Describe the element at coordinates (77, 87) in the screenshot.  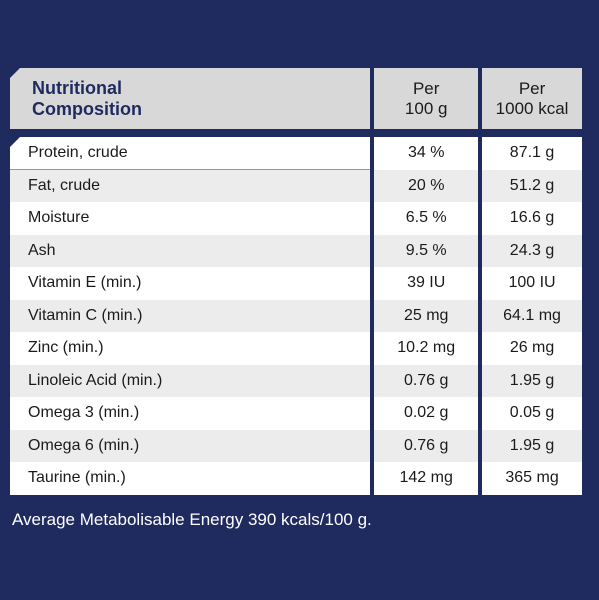
I see `header-title-line1: Nutritional` at that location.